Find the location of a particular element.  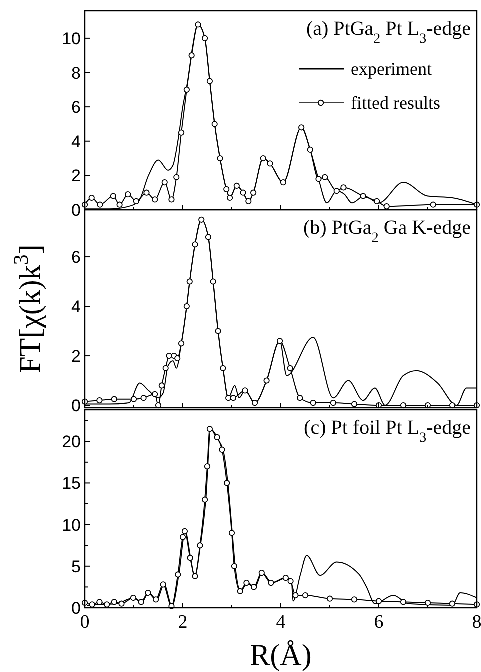

legend-label: fitted results is located at coordinates (395, 103).